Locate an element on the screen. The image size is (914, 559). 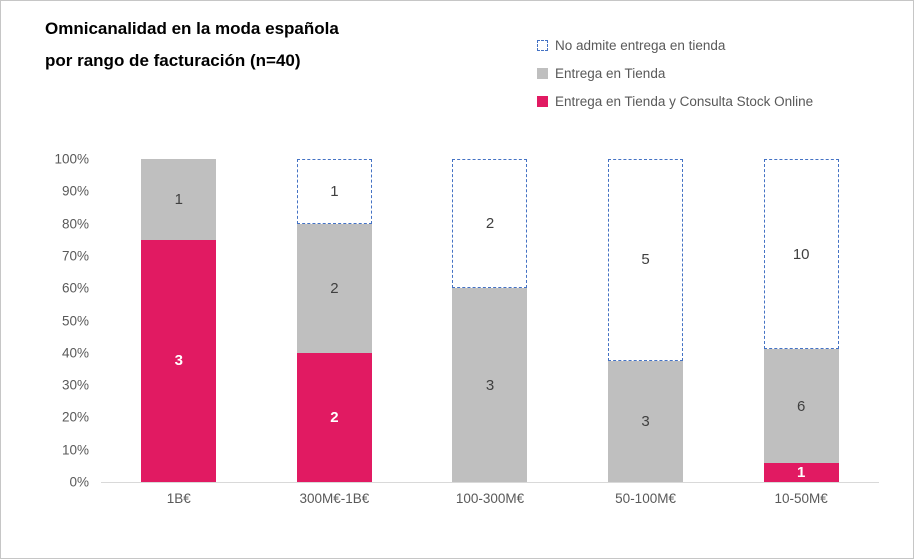
segment-label: 5 is located at coordinates (645, 260).